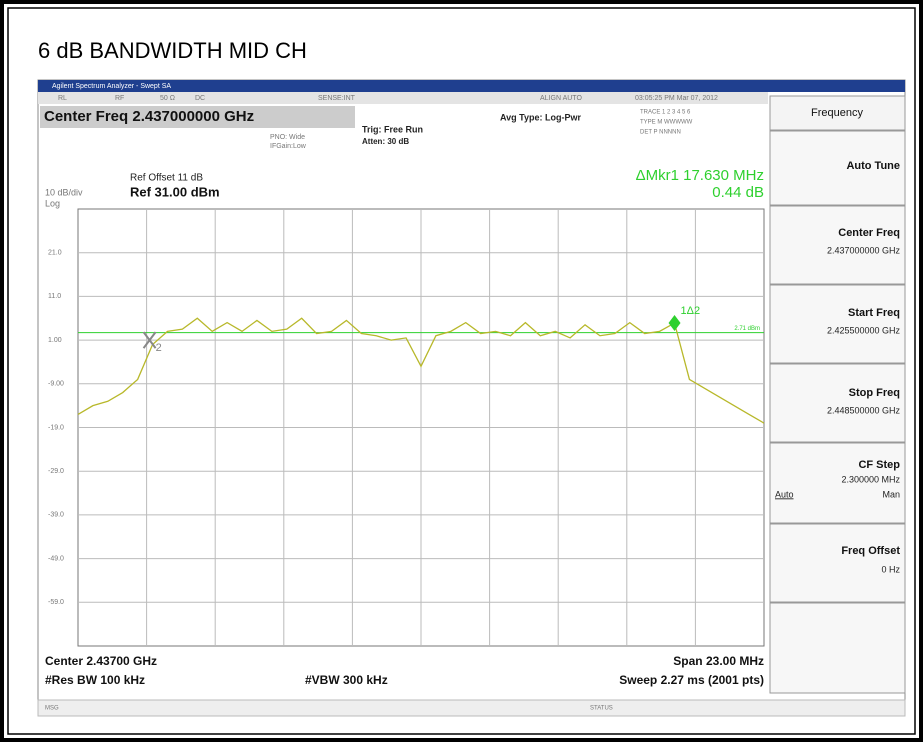  Describe the element at coordinates (64, 192) in the screenshot. I see `scale: 10 dB/div` at that location.